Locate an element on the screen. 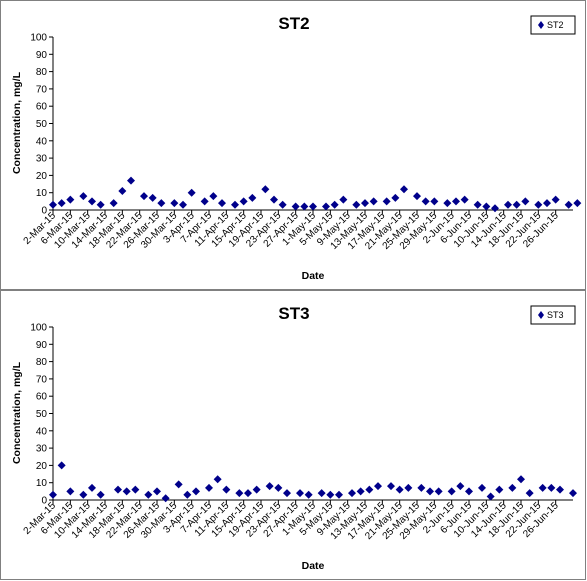 This screenshot has height=581, width=587. y-tick-label: 80 is located at coordinates (42, 72).